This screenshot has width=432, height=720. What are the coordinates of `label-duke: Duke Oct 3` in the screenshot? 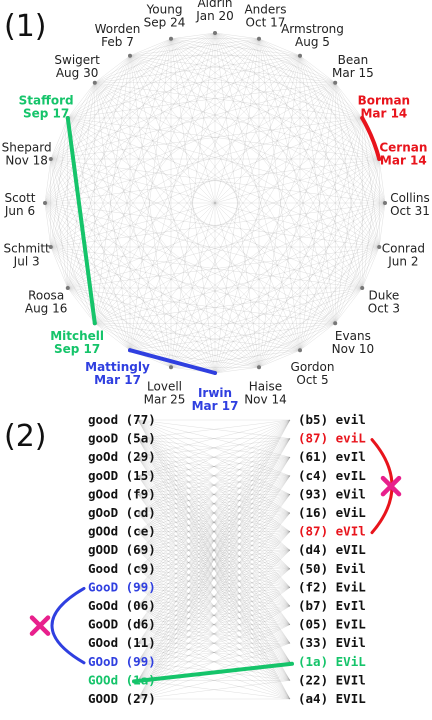 It's located at (384, 302).